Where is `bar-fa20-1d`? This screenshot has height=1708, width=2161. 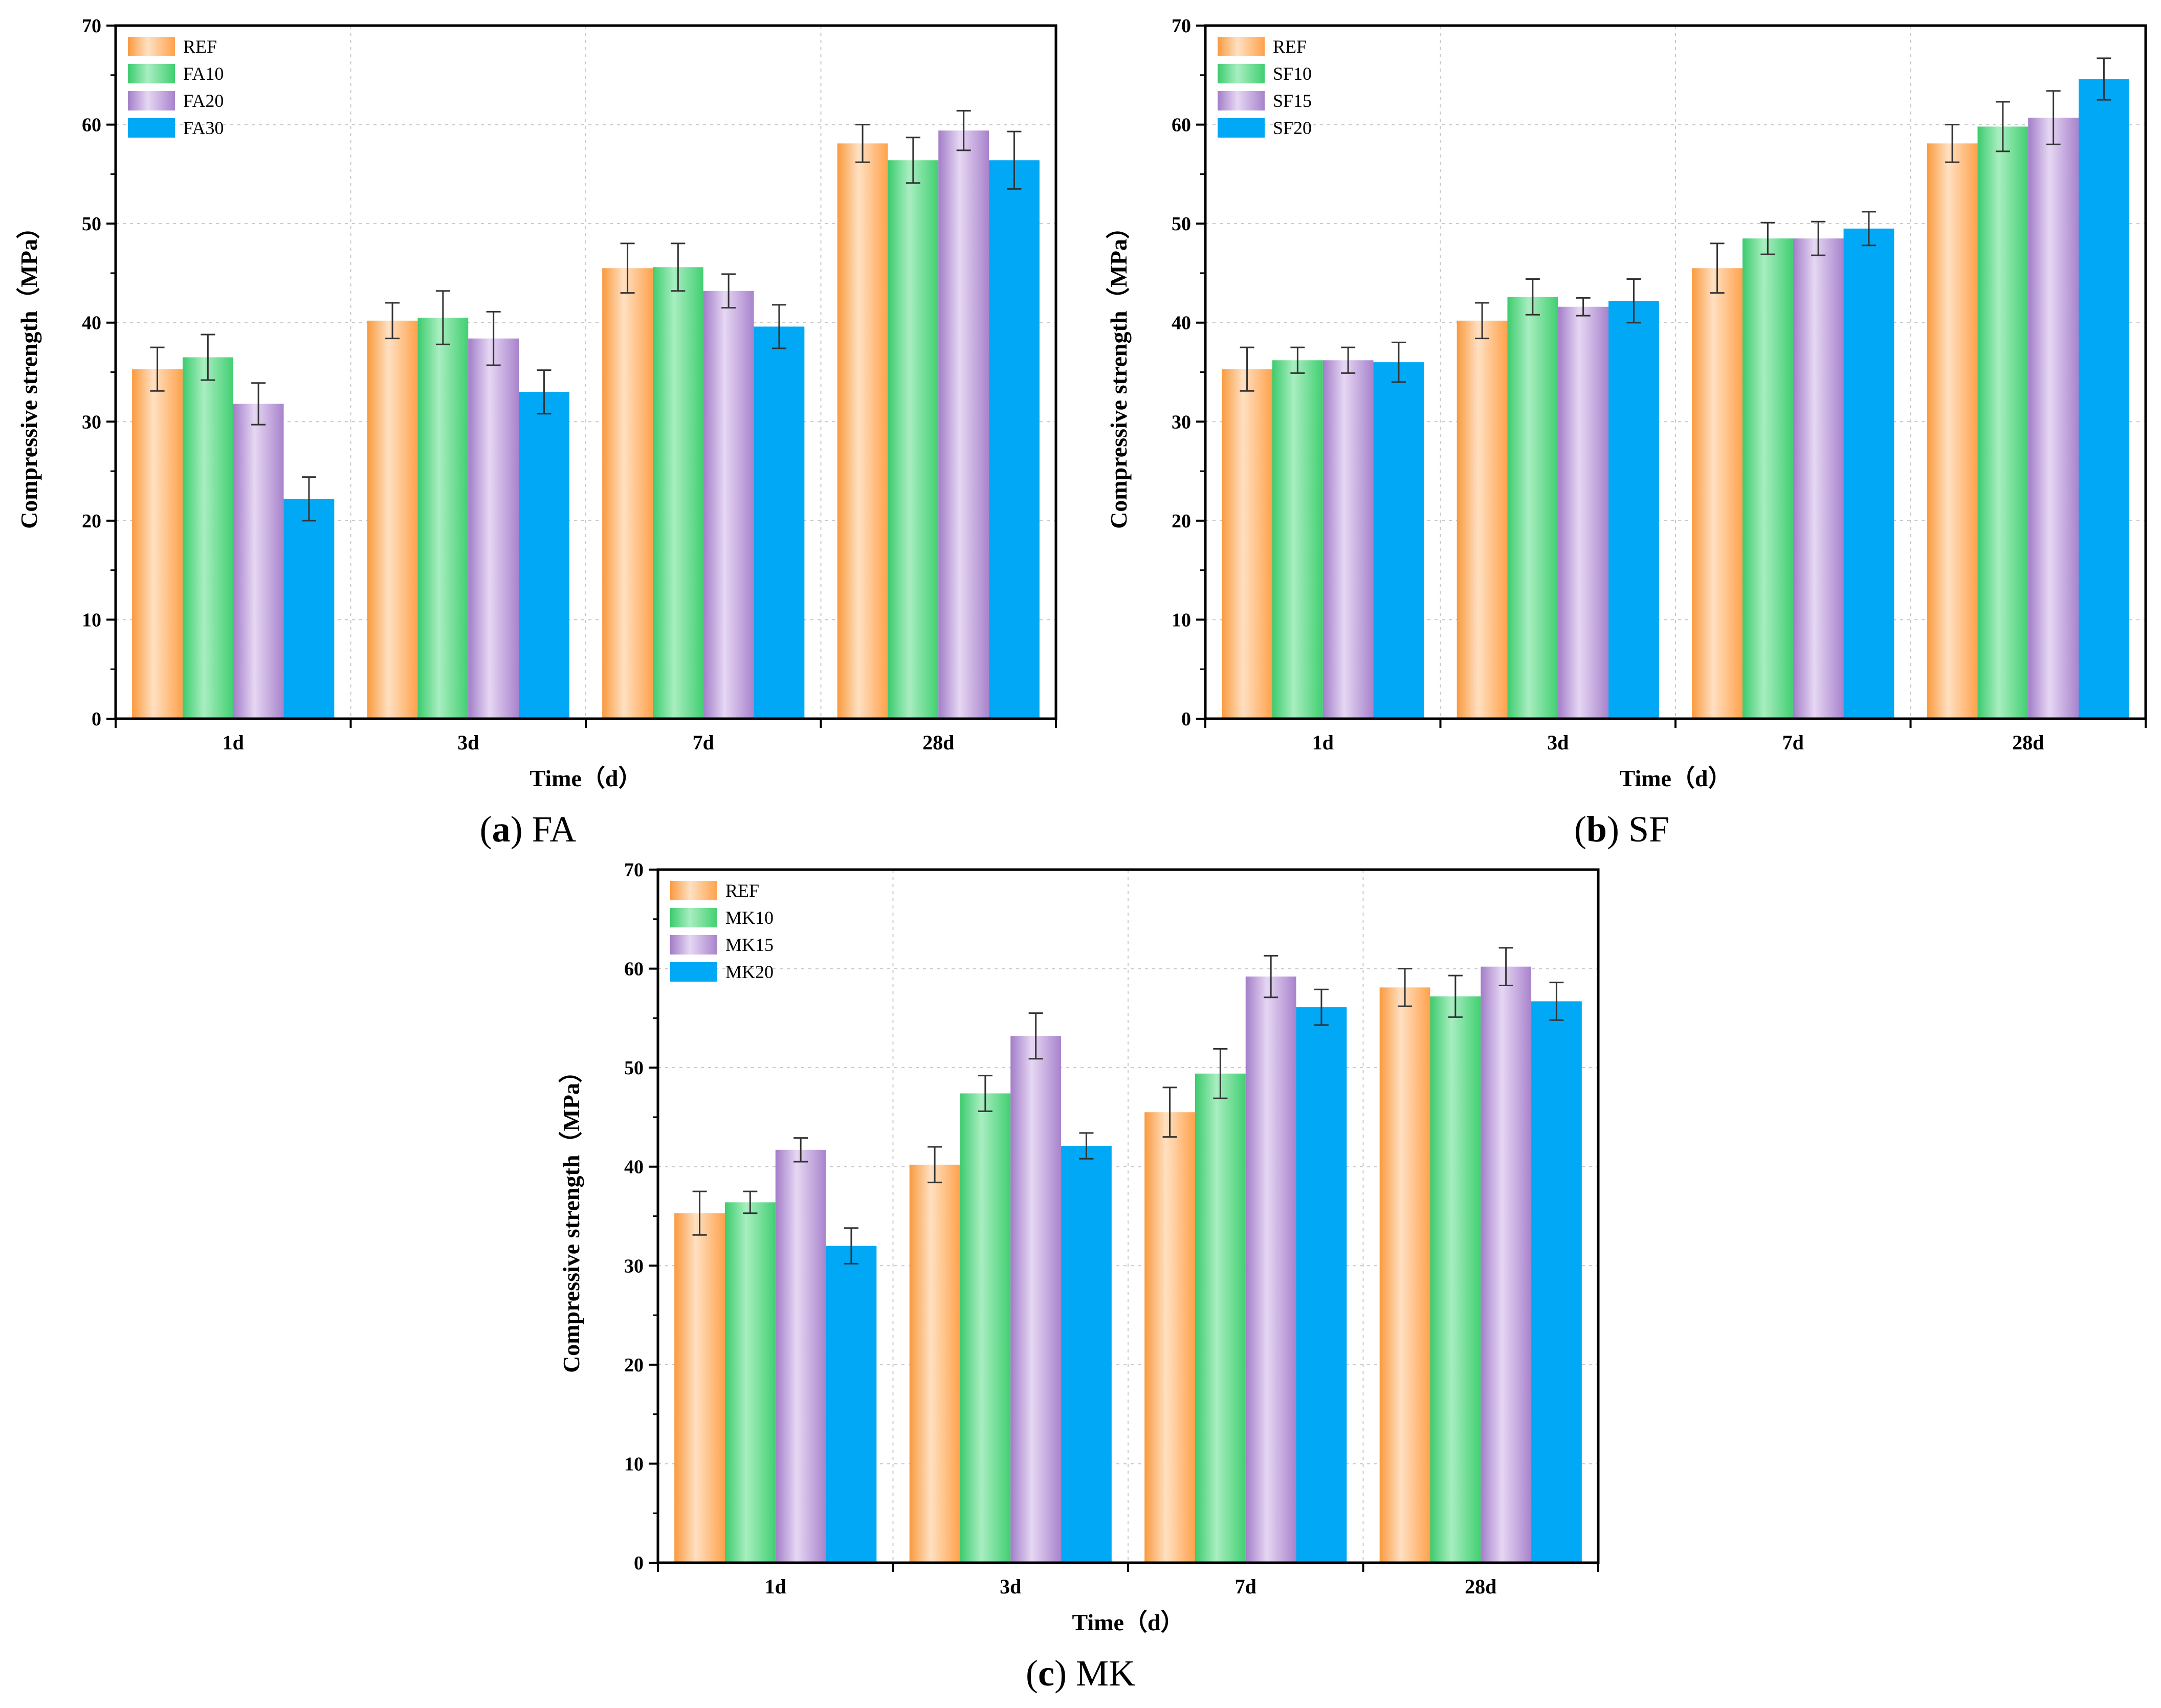 bar-fa20-1d is located at coordinates (258, 561).